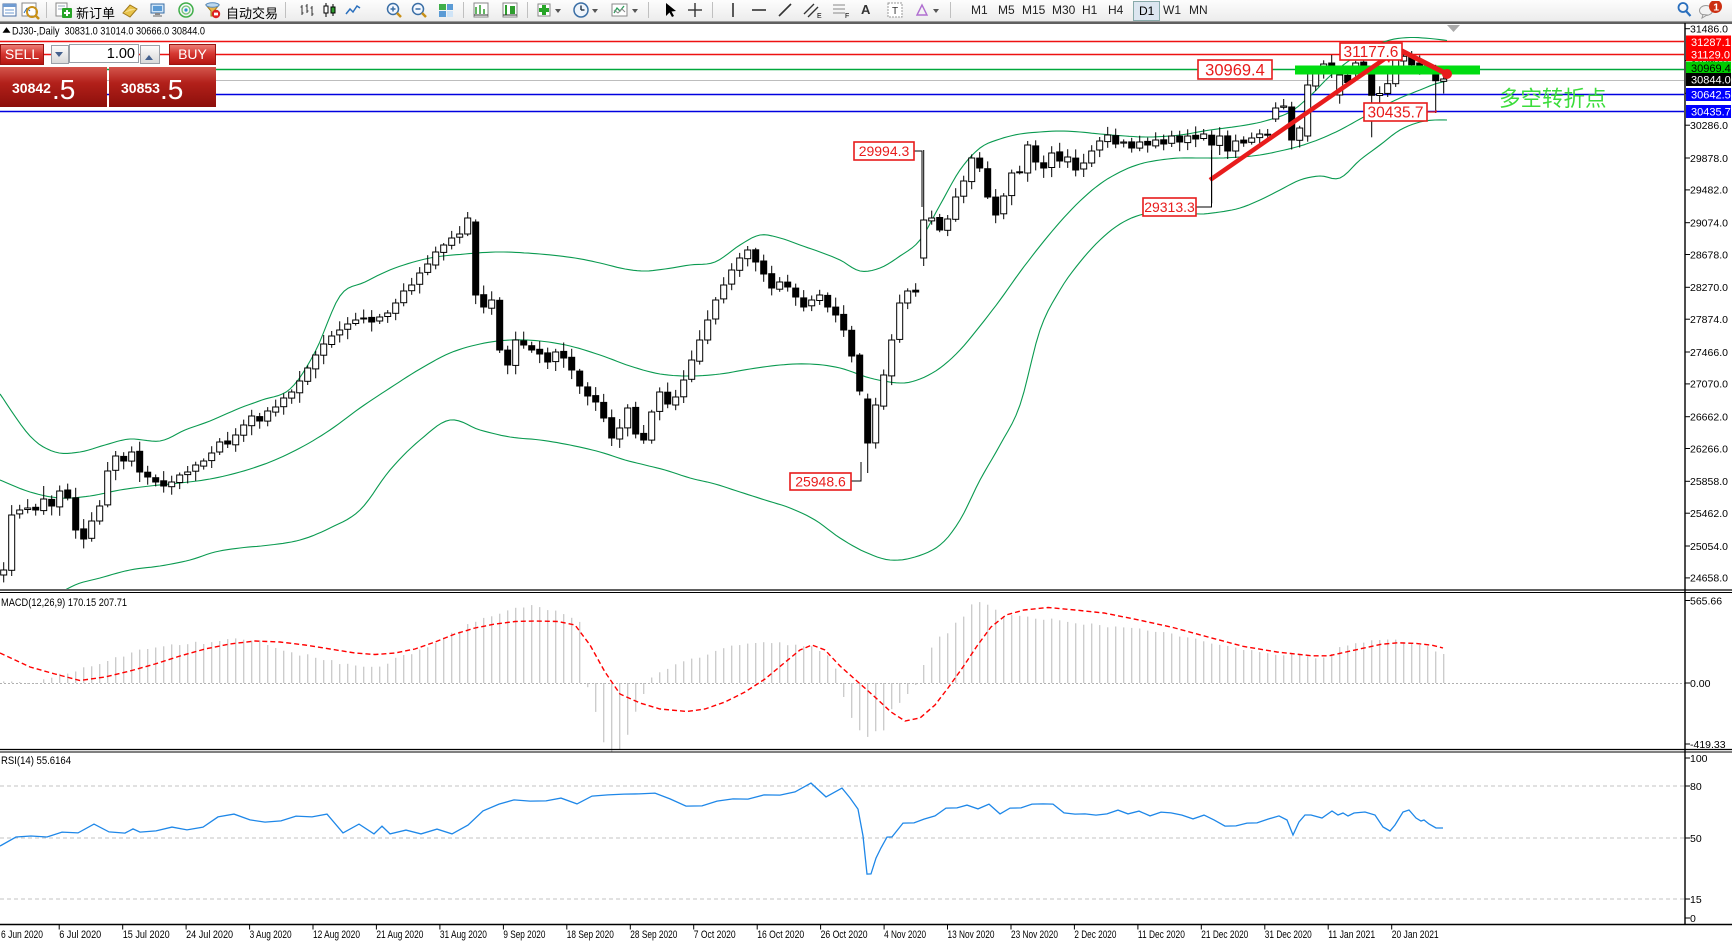 Image resolution: width=1732 pixels, height=944 pixels. I want to click on svg-text: 31177.6, so click(1371, 52).